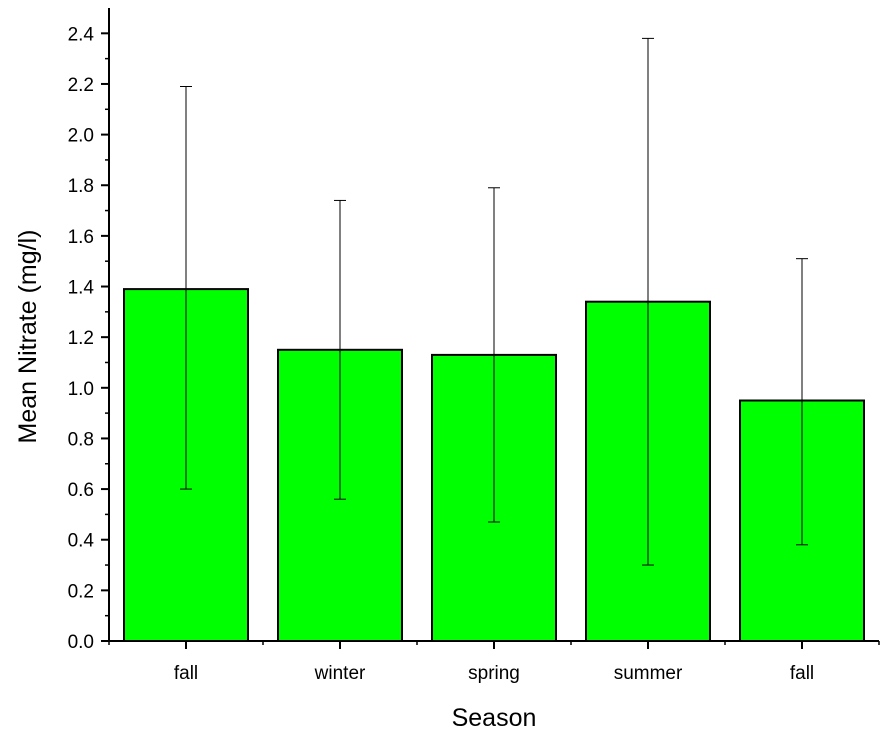  Describe the element at coordinates (81, 541) in the screenshot. I see `y-tick-label: 0.4` at that location.